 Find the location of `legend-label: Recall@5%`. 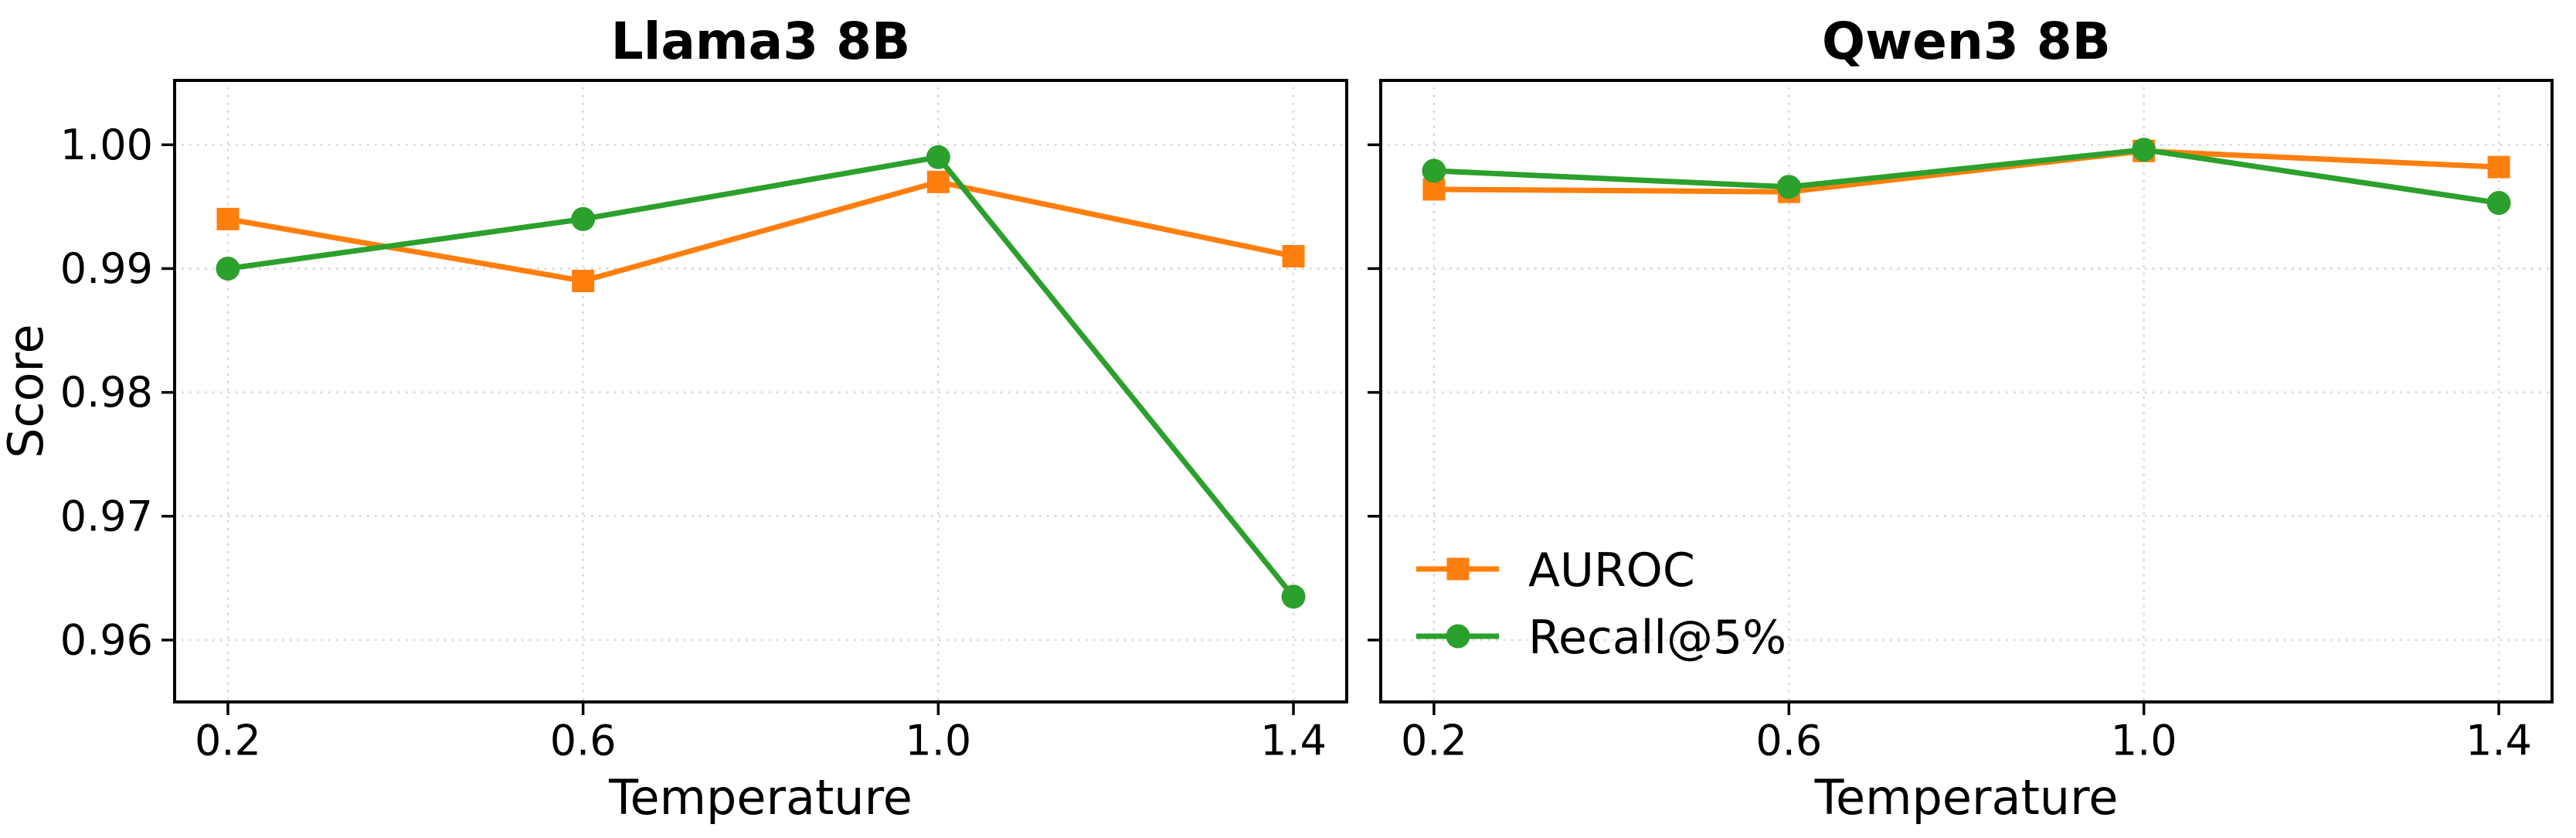

legend-label: Recall@5% is located at coordinates (1657, 638).